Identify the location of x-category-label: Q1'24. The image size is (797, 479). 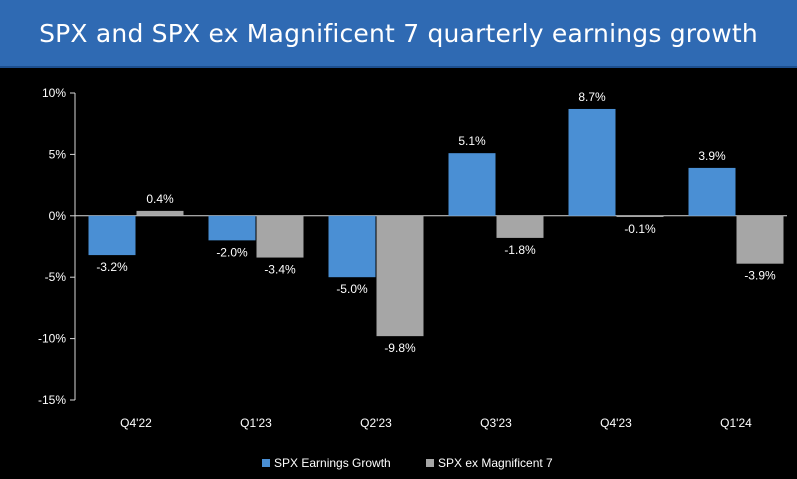
(736, 423).